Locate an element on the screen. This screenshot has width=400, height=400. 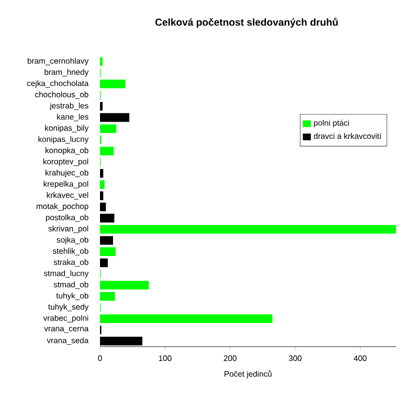
y-tick-label: konipas_lucny is located at coordinates (63, 140).